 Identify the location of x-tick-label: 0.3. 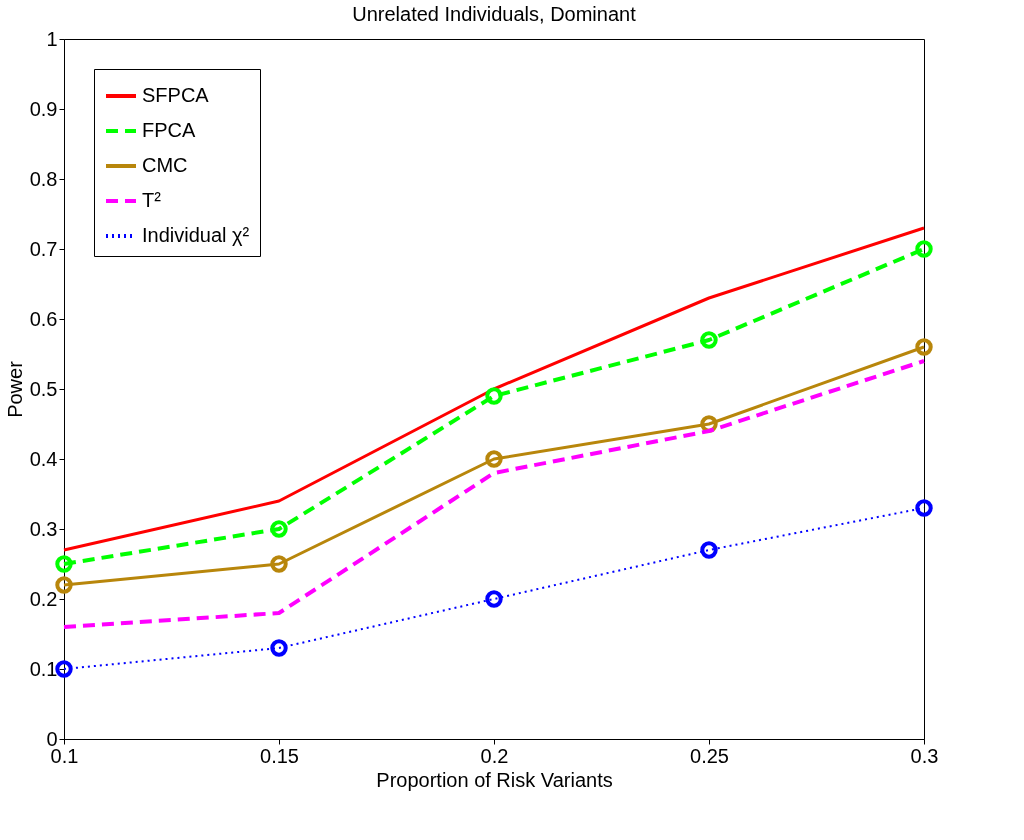
(924, 755).